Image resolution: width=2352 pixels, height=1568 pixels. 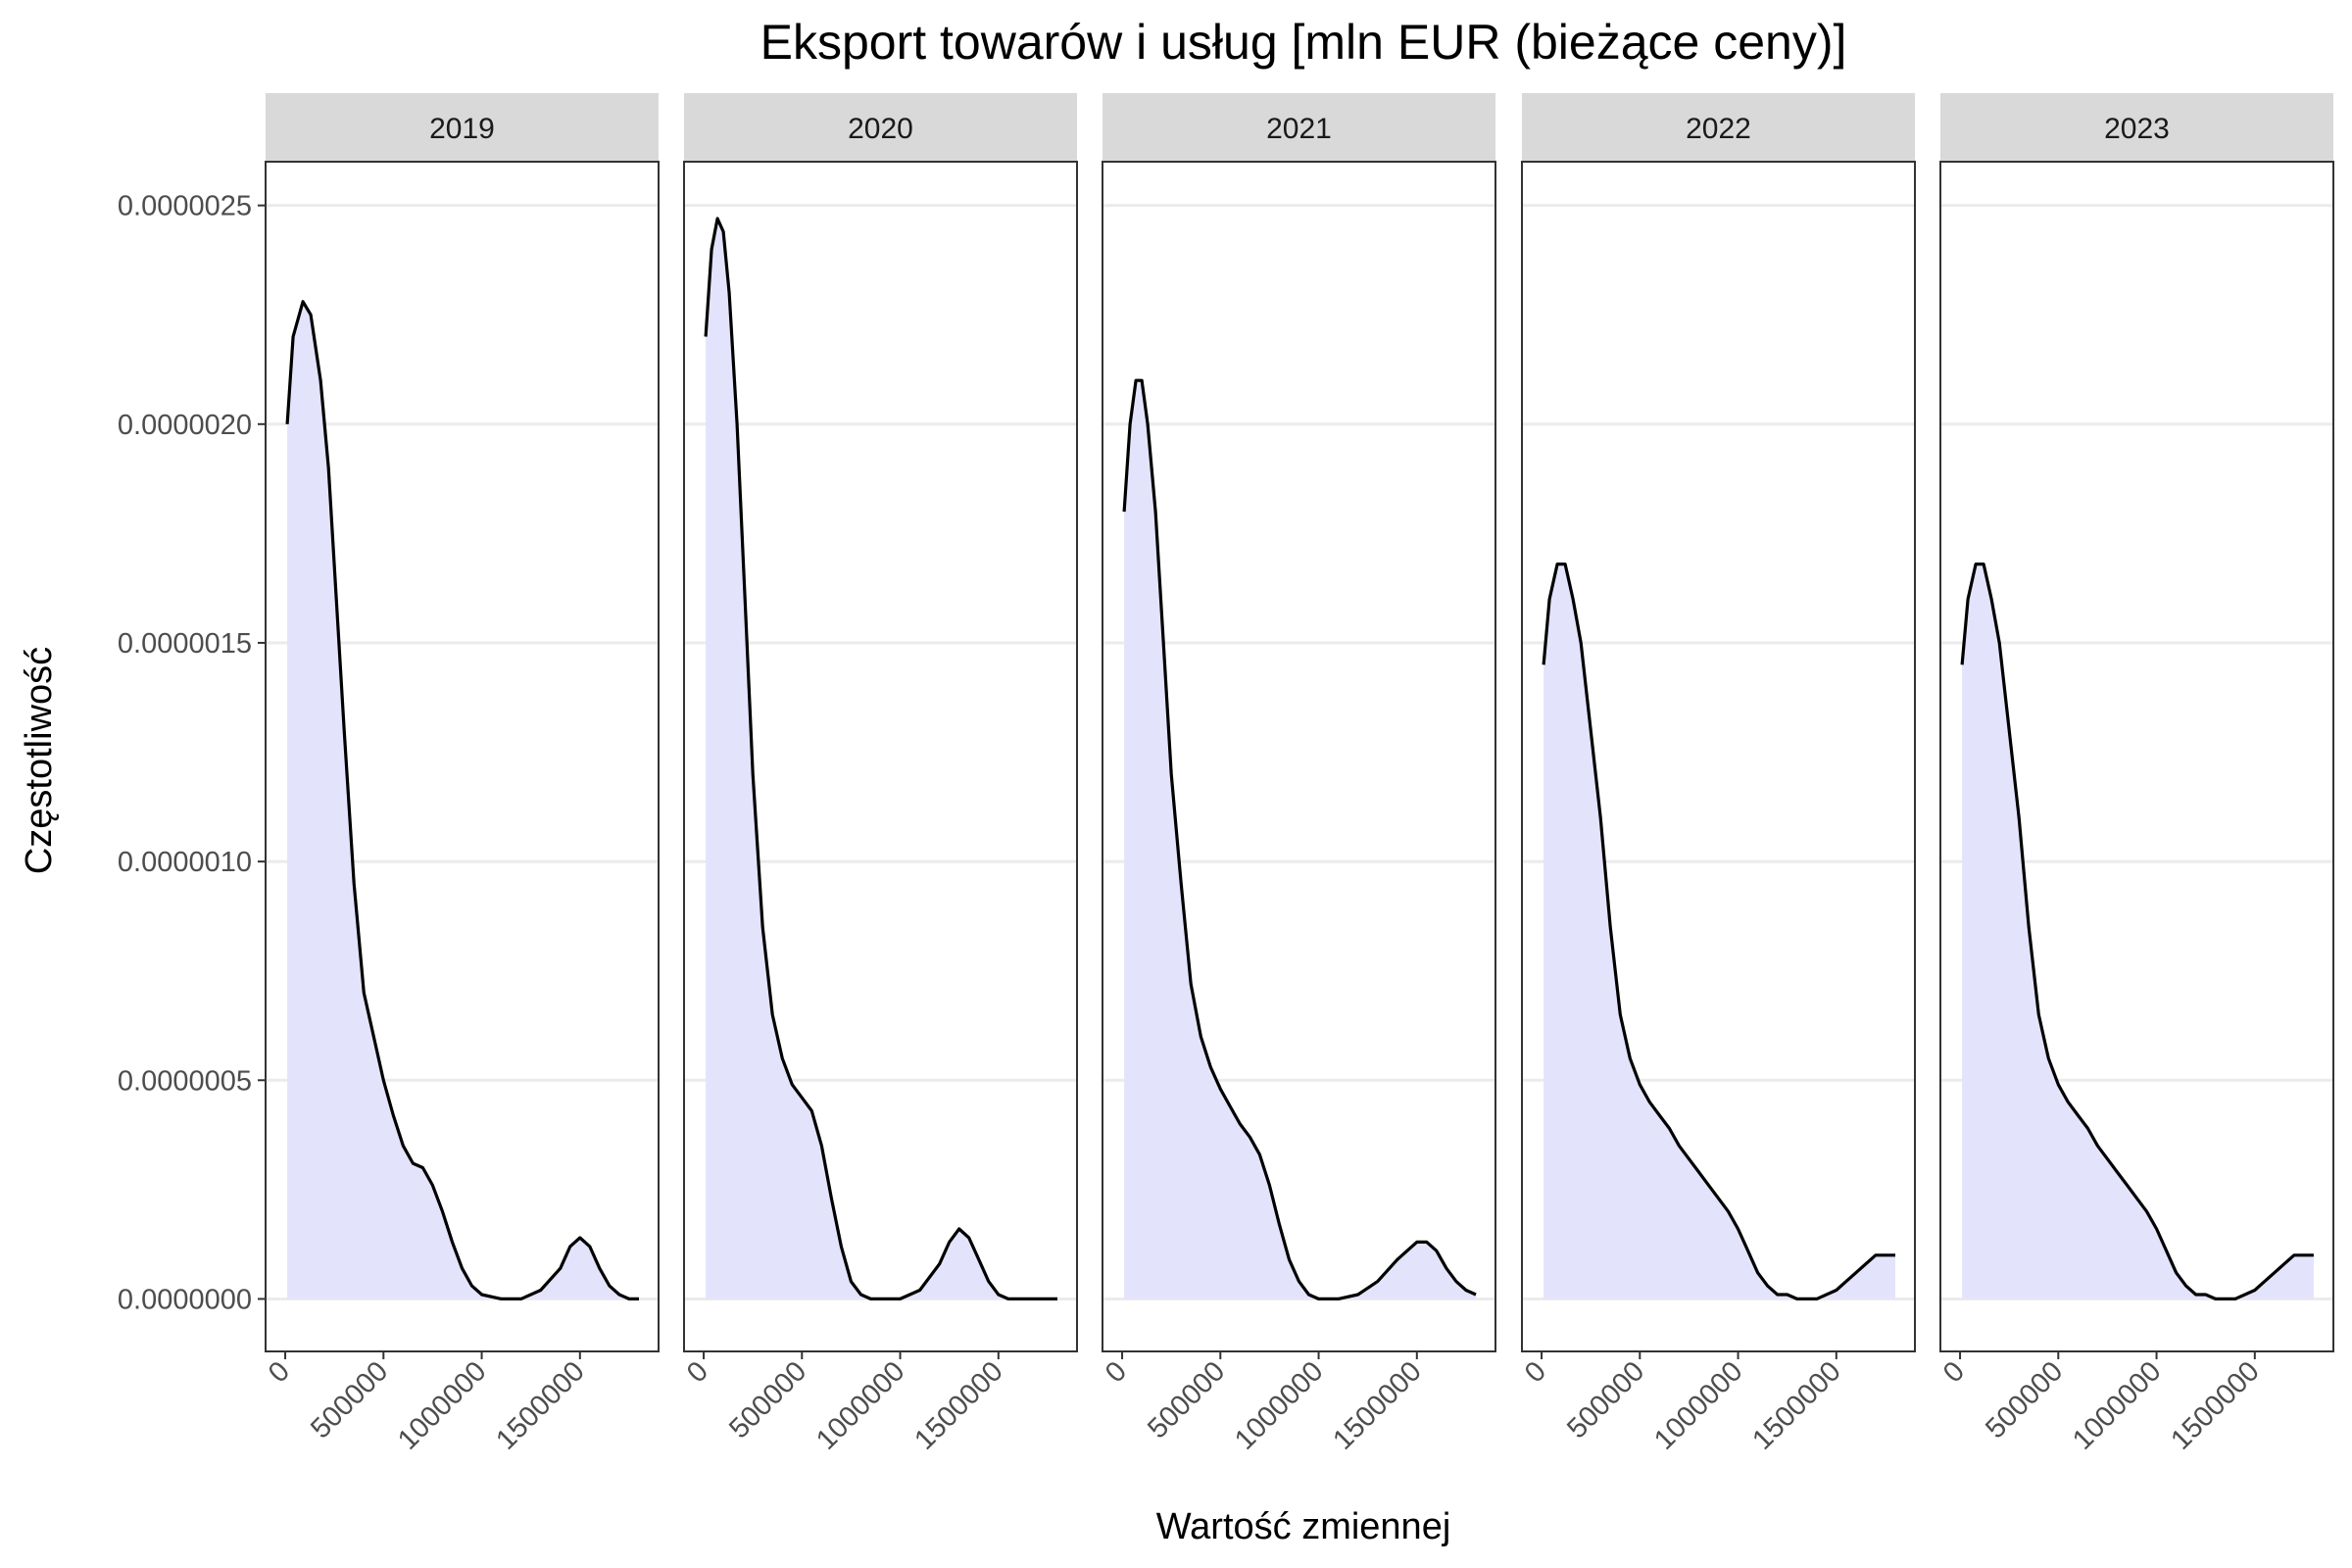 What do you see at coordinates (185, 206) in the screenshot?
I see `y-tick-label: 0.0000025` at bounding box center [185, 206].